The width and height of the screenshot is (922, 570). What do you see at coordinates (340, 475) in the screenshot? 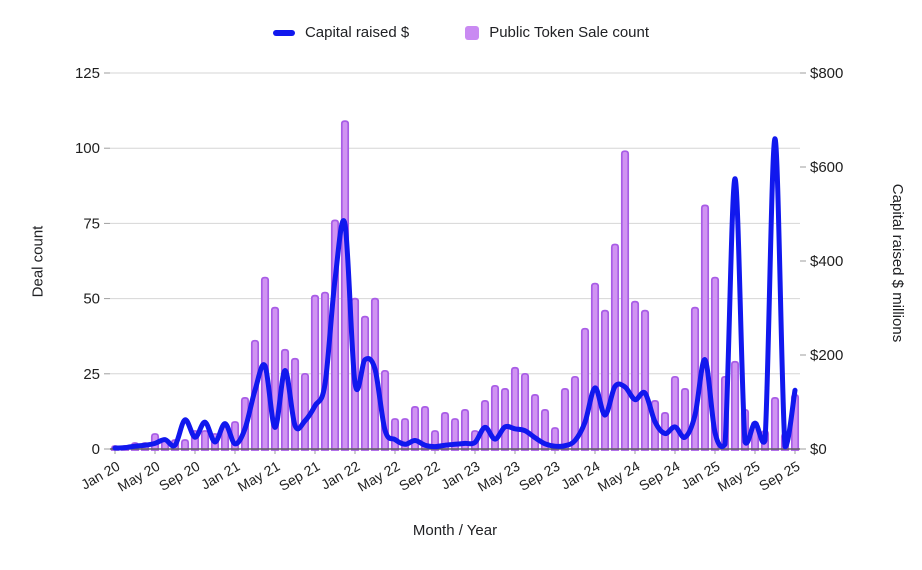
I see `x-axis-tick-label: Jan 22` at bounding box center [340, 475].